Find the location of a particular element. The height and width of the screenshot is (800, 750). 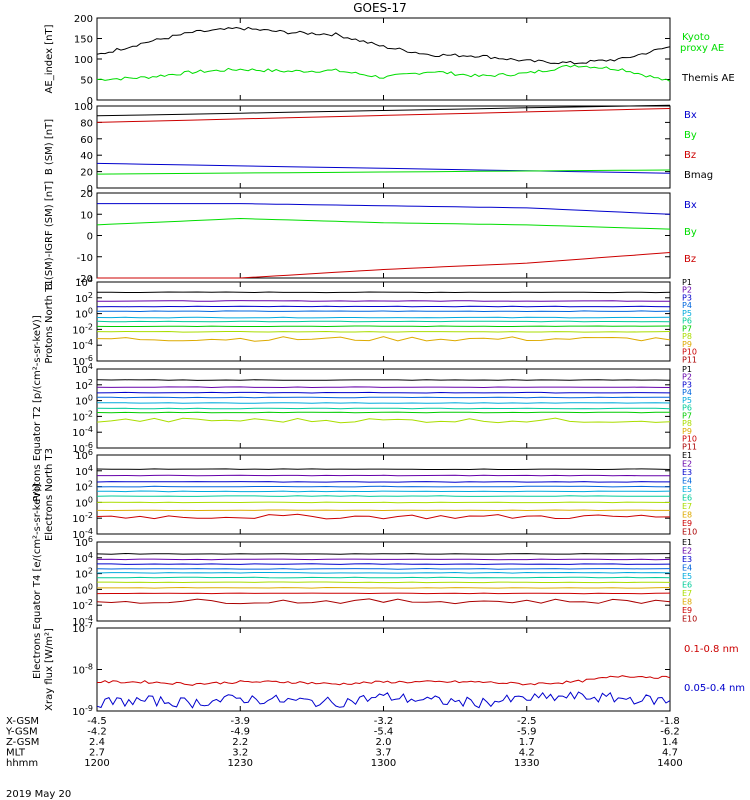

legend-item: E9 is located at coordinates (687, 610).